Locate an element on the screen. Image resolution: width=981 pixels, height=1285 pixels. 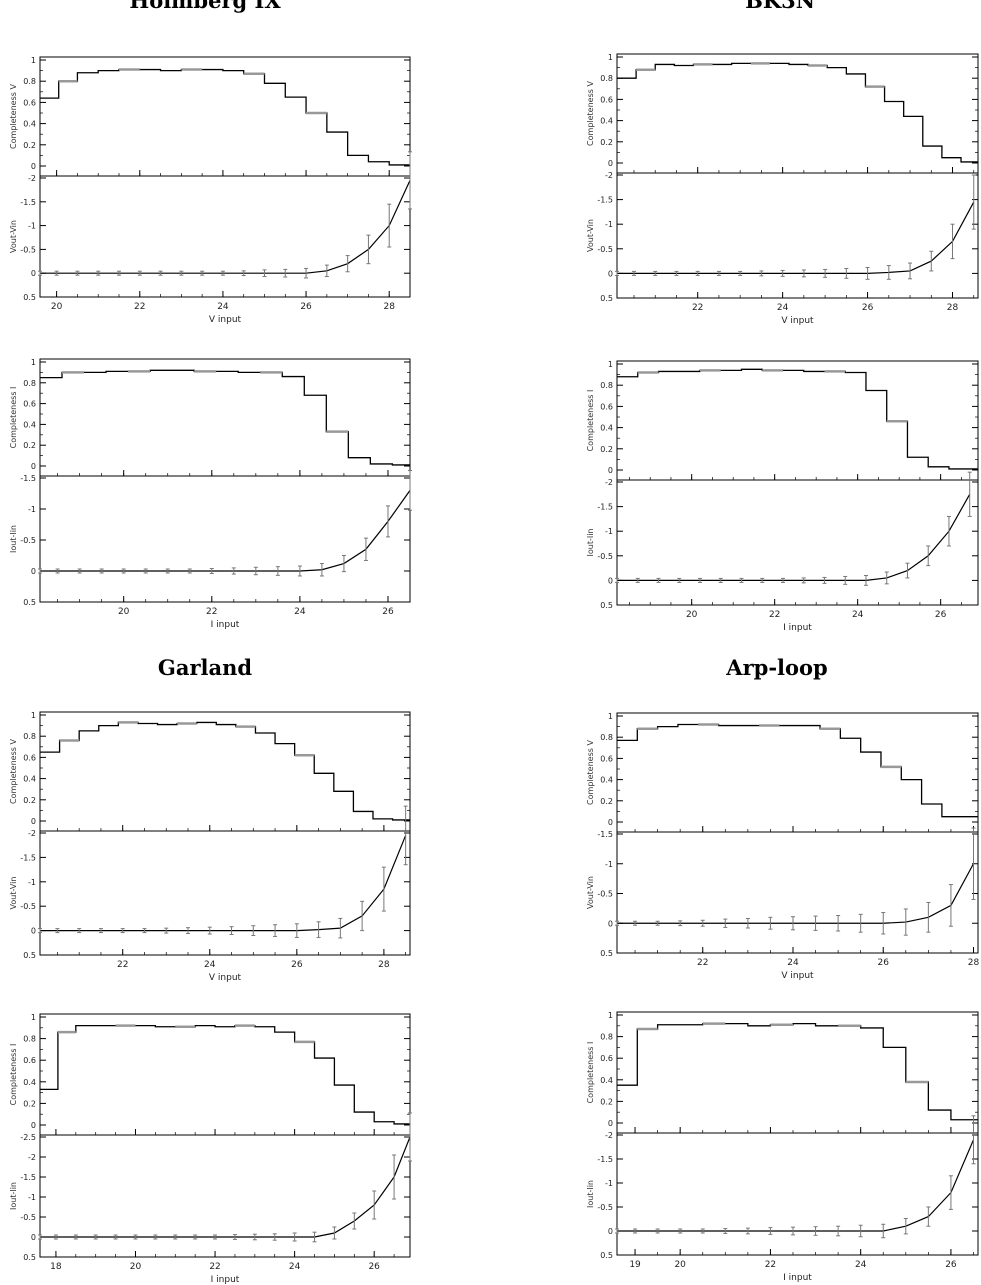
difference-line is located at coordinates (225, 531).